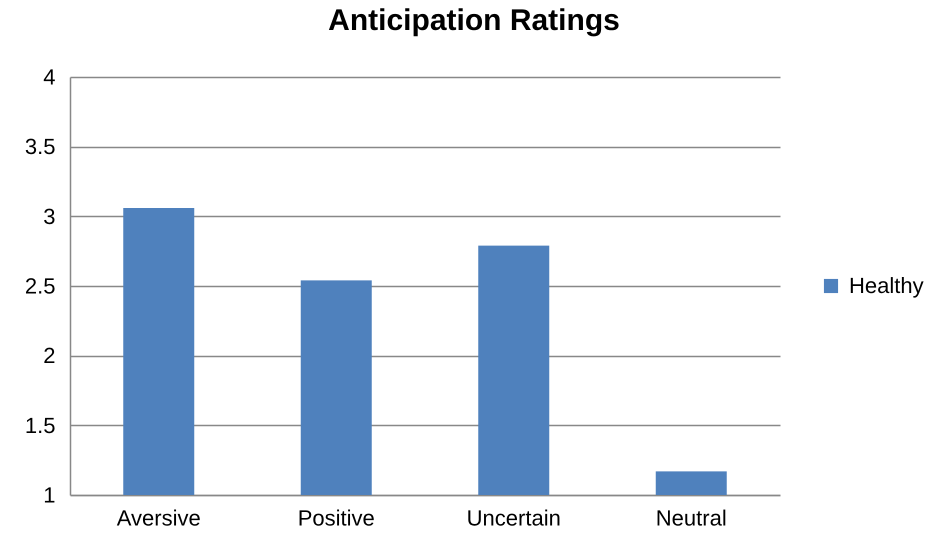 The width and height of the screenshot is (931, 537). I want to click on x-tick-label: Aversive, so click(158, 518).